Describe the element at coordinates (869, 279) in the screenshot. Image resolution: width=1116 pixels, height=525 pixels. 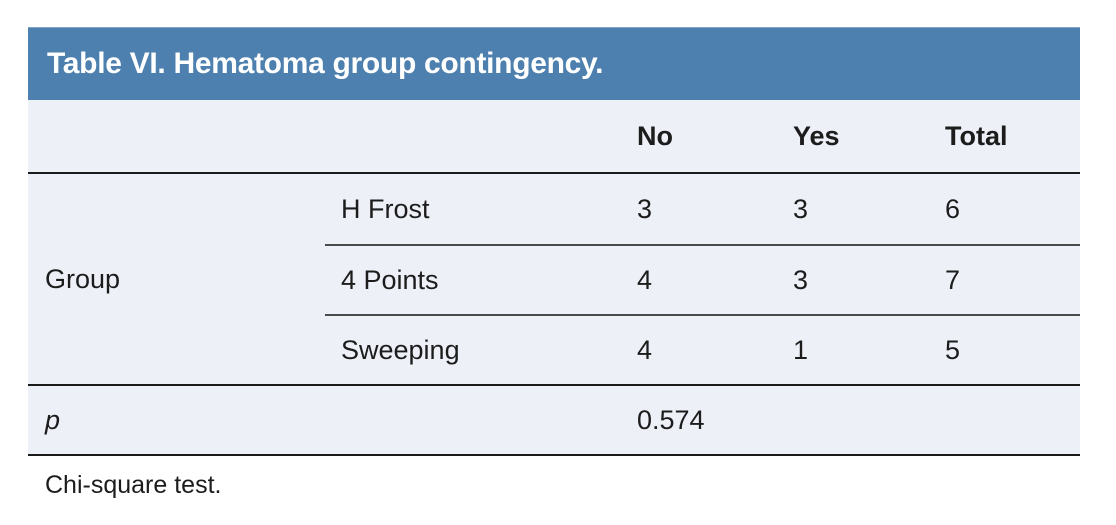
I see `value-4-points-yes: 3` at that location.